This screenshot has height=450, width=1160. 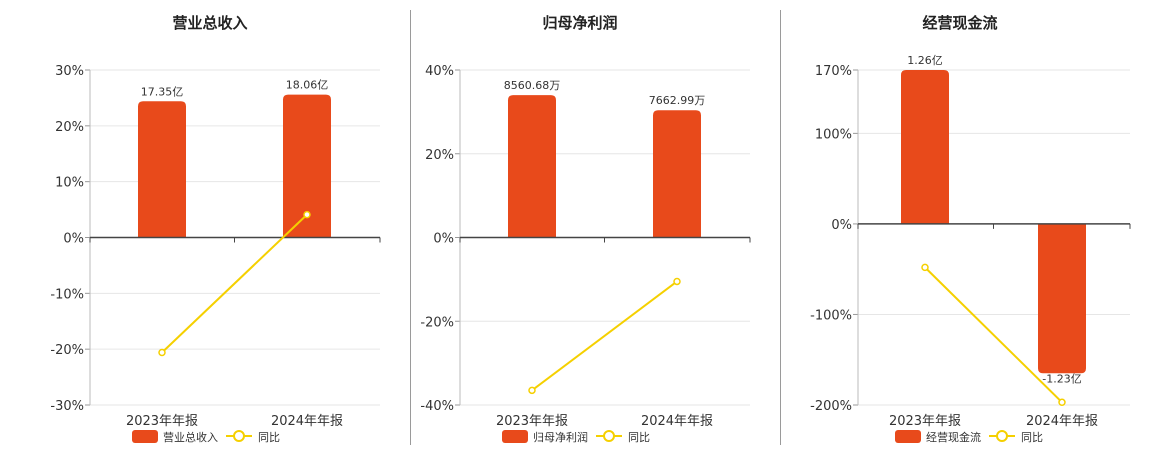 What do you see at coordinates (959, 23) in the screenshot?
I see `chart-title: 经营现金流` at bounding box center [959, 23].